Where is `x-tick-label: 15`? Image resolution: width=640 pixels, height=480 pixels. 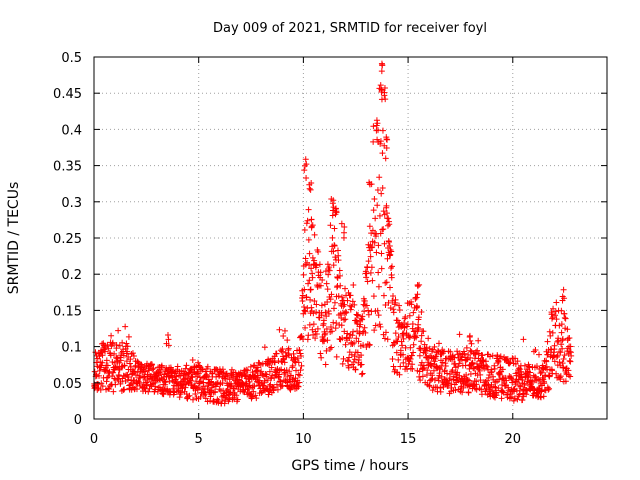 x-tick-label: 15 is located at coordinates (408, 439).